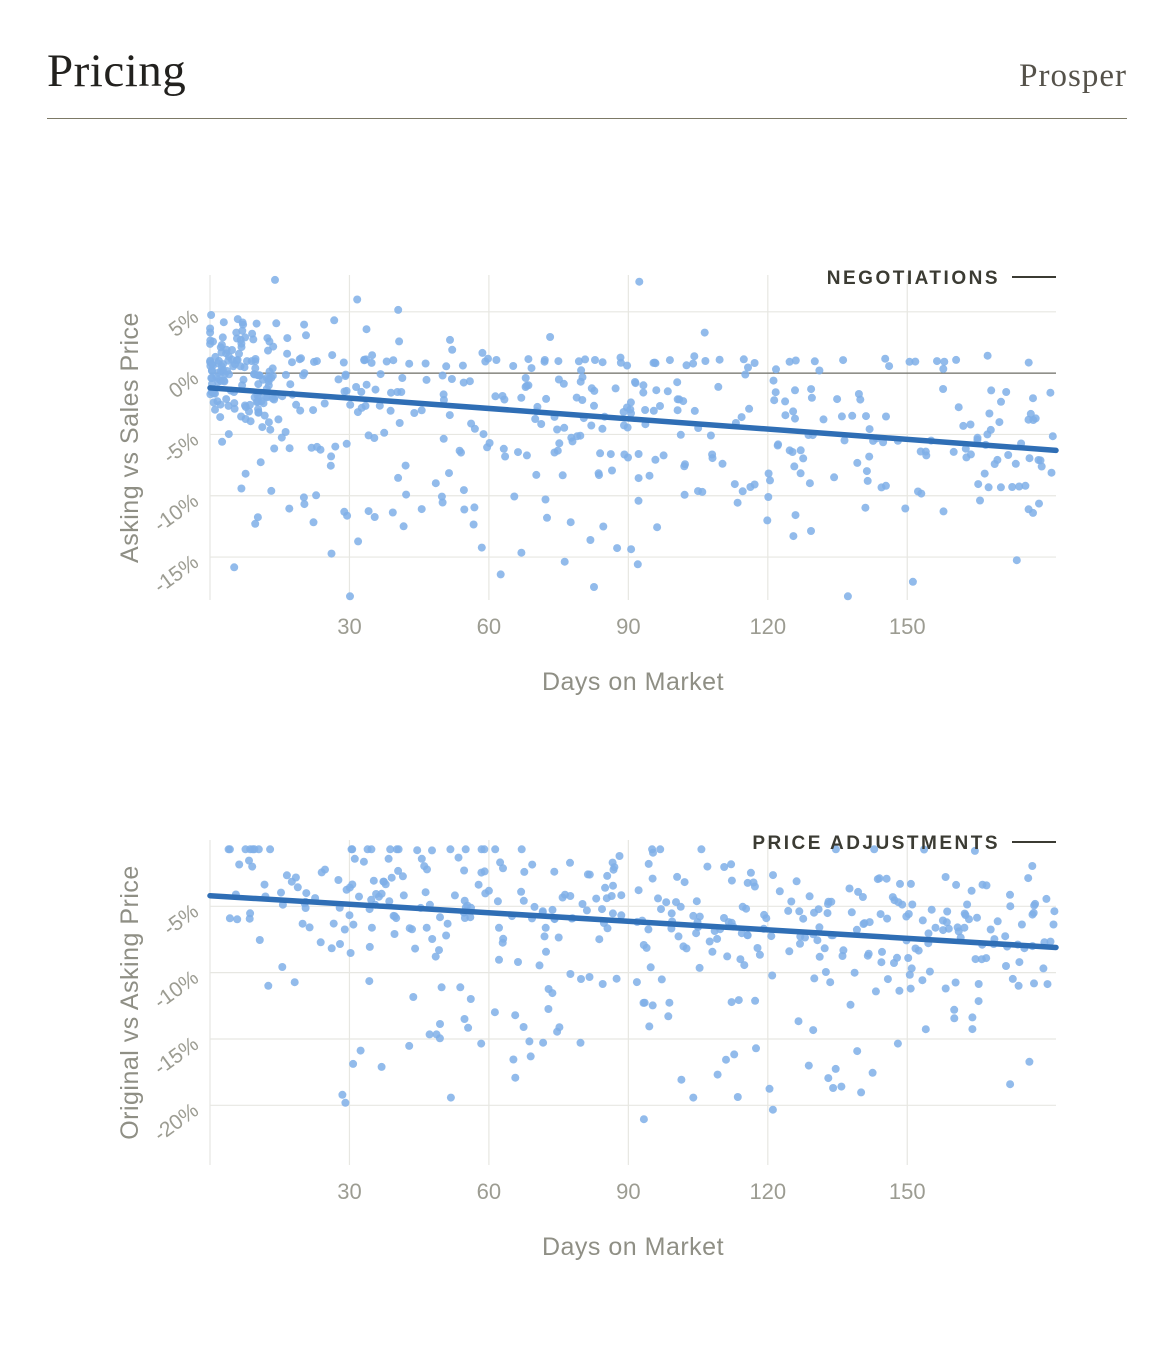  Describe the element at coordinates (489, 1191) in the screenshot. I see `x-tick-label: 60` at that location.